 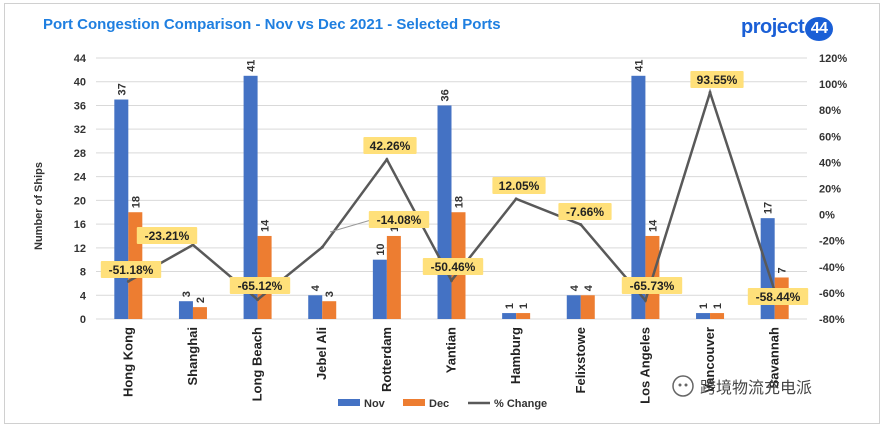 I want to click on dec-bar-value: 3, so click(x=330, y=294).